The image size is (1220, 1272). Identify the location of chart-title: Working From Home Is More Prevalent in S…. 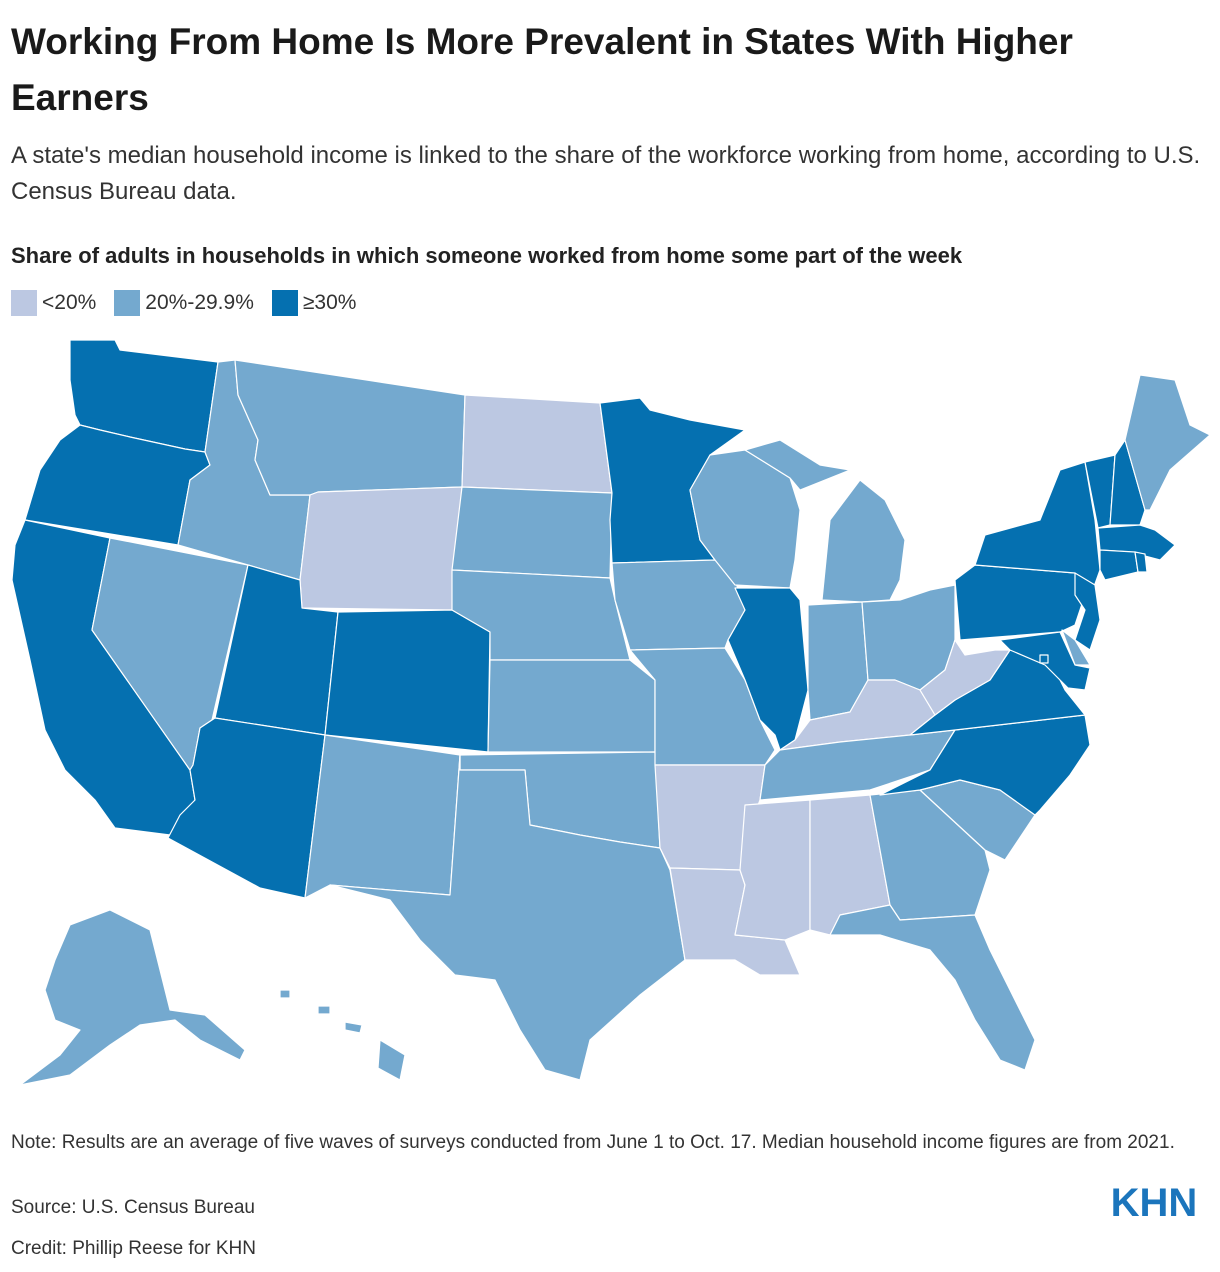
(542, 69).